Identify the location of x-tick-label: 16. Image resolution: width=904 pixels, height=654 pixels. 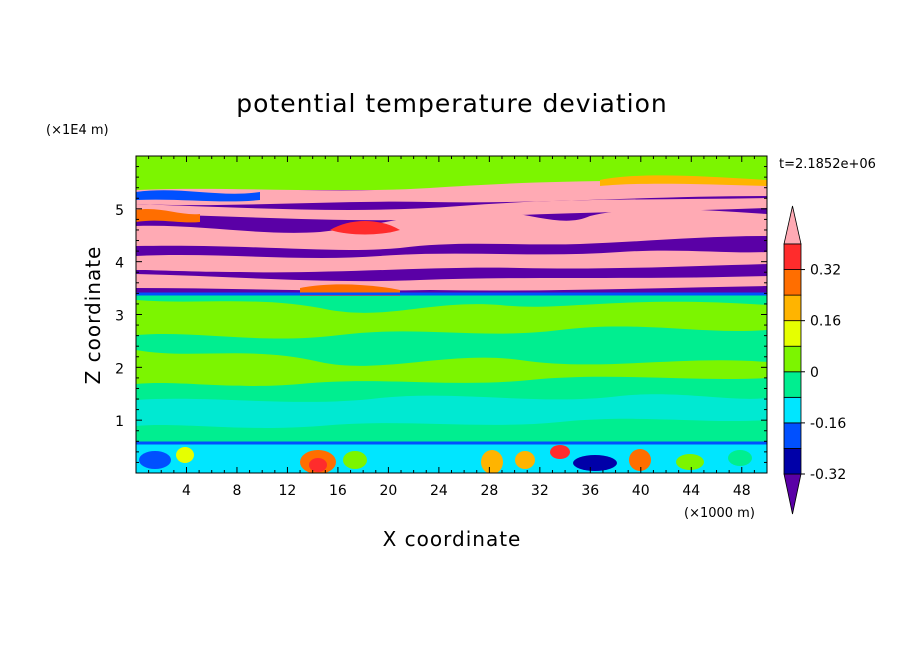
(338, 491).